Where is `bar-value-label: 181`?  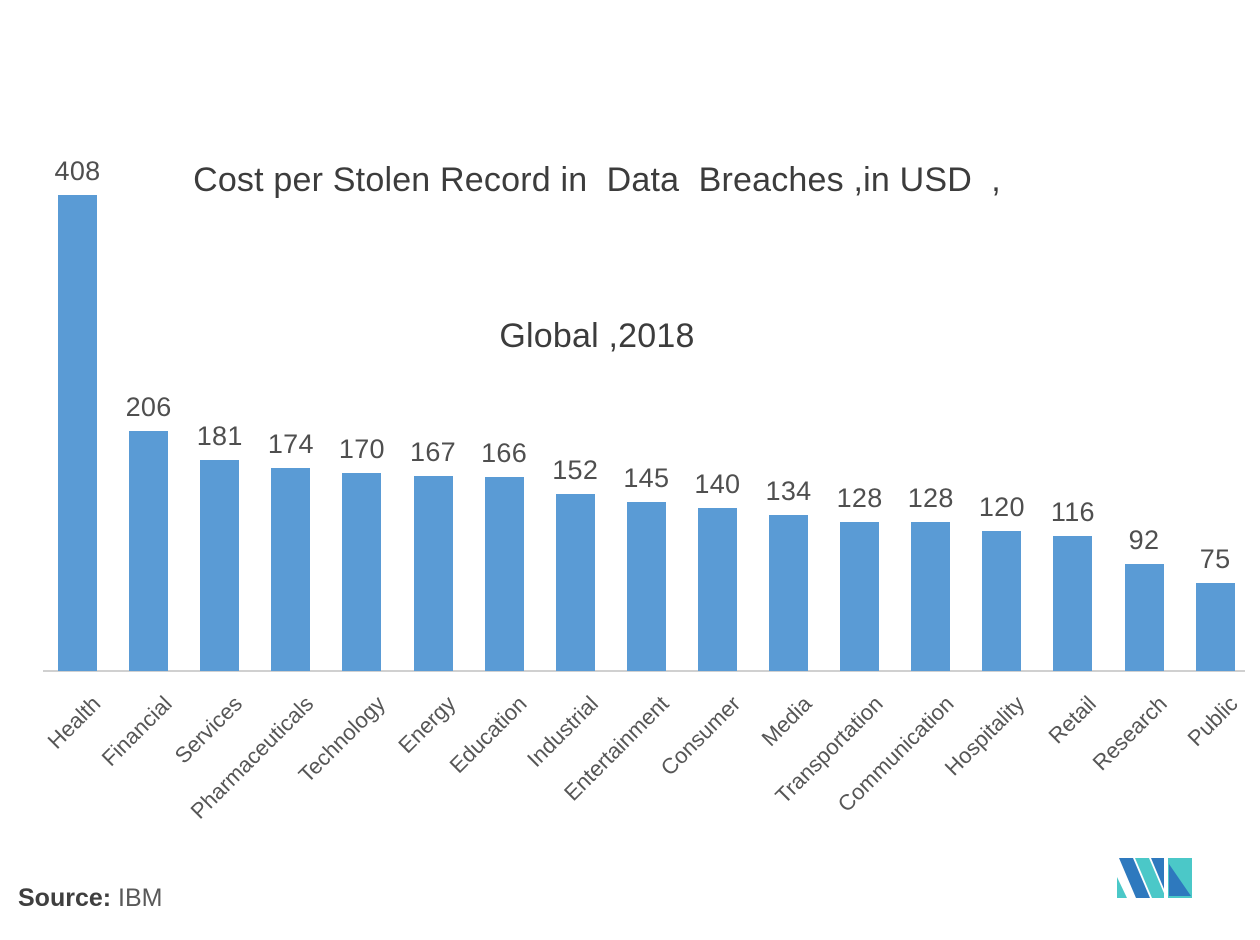 bar-value-label: 181 is located at coordinates (219, 436).